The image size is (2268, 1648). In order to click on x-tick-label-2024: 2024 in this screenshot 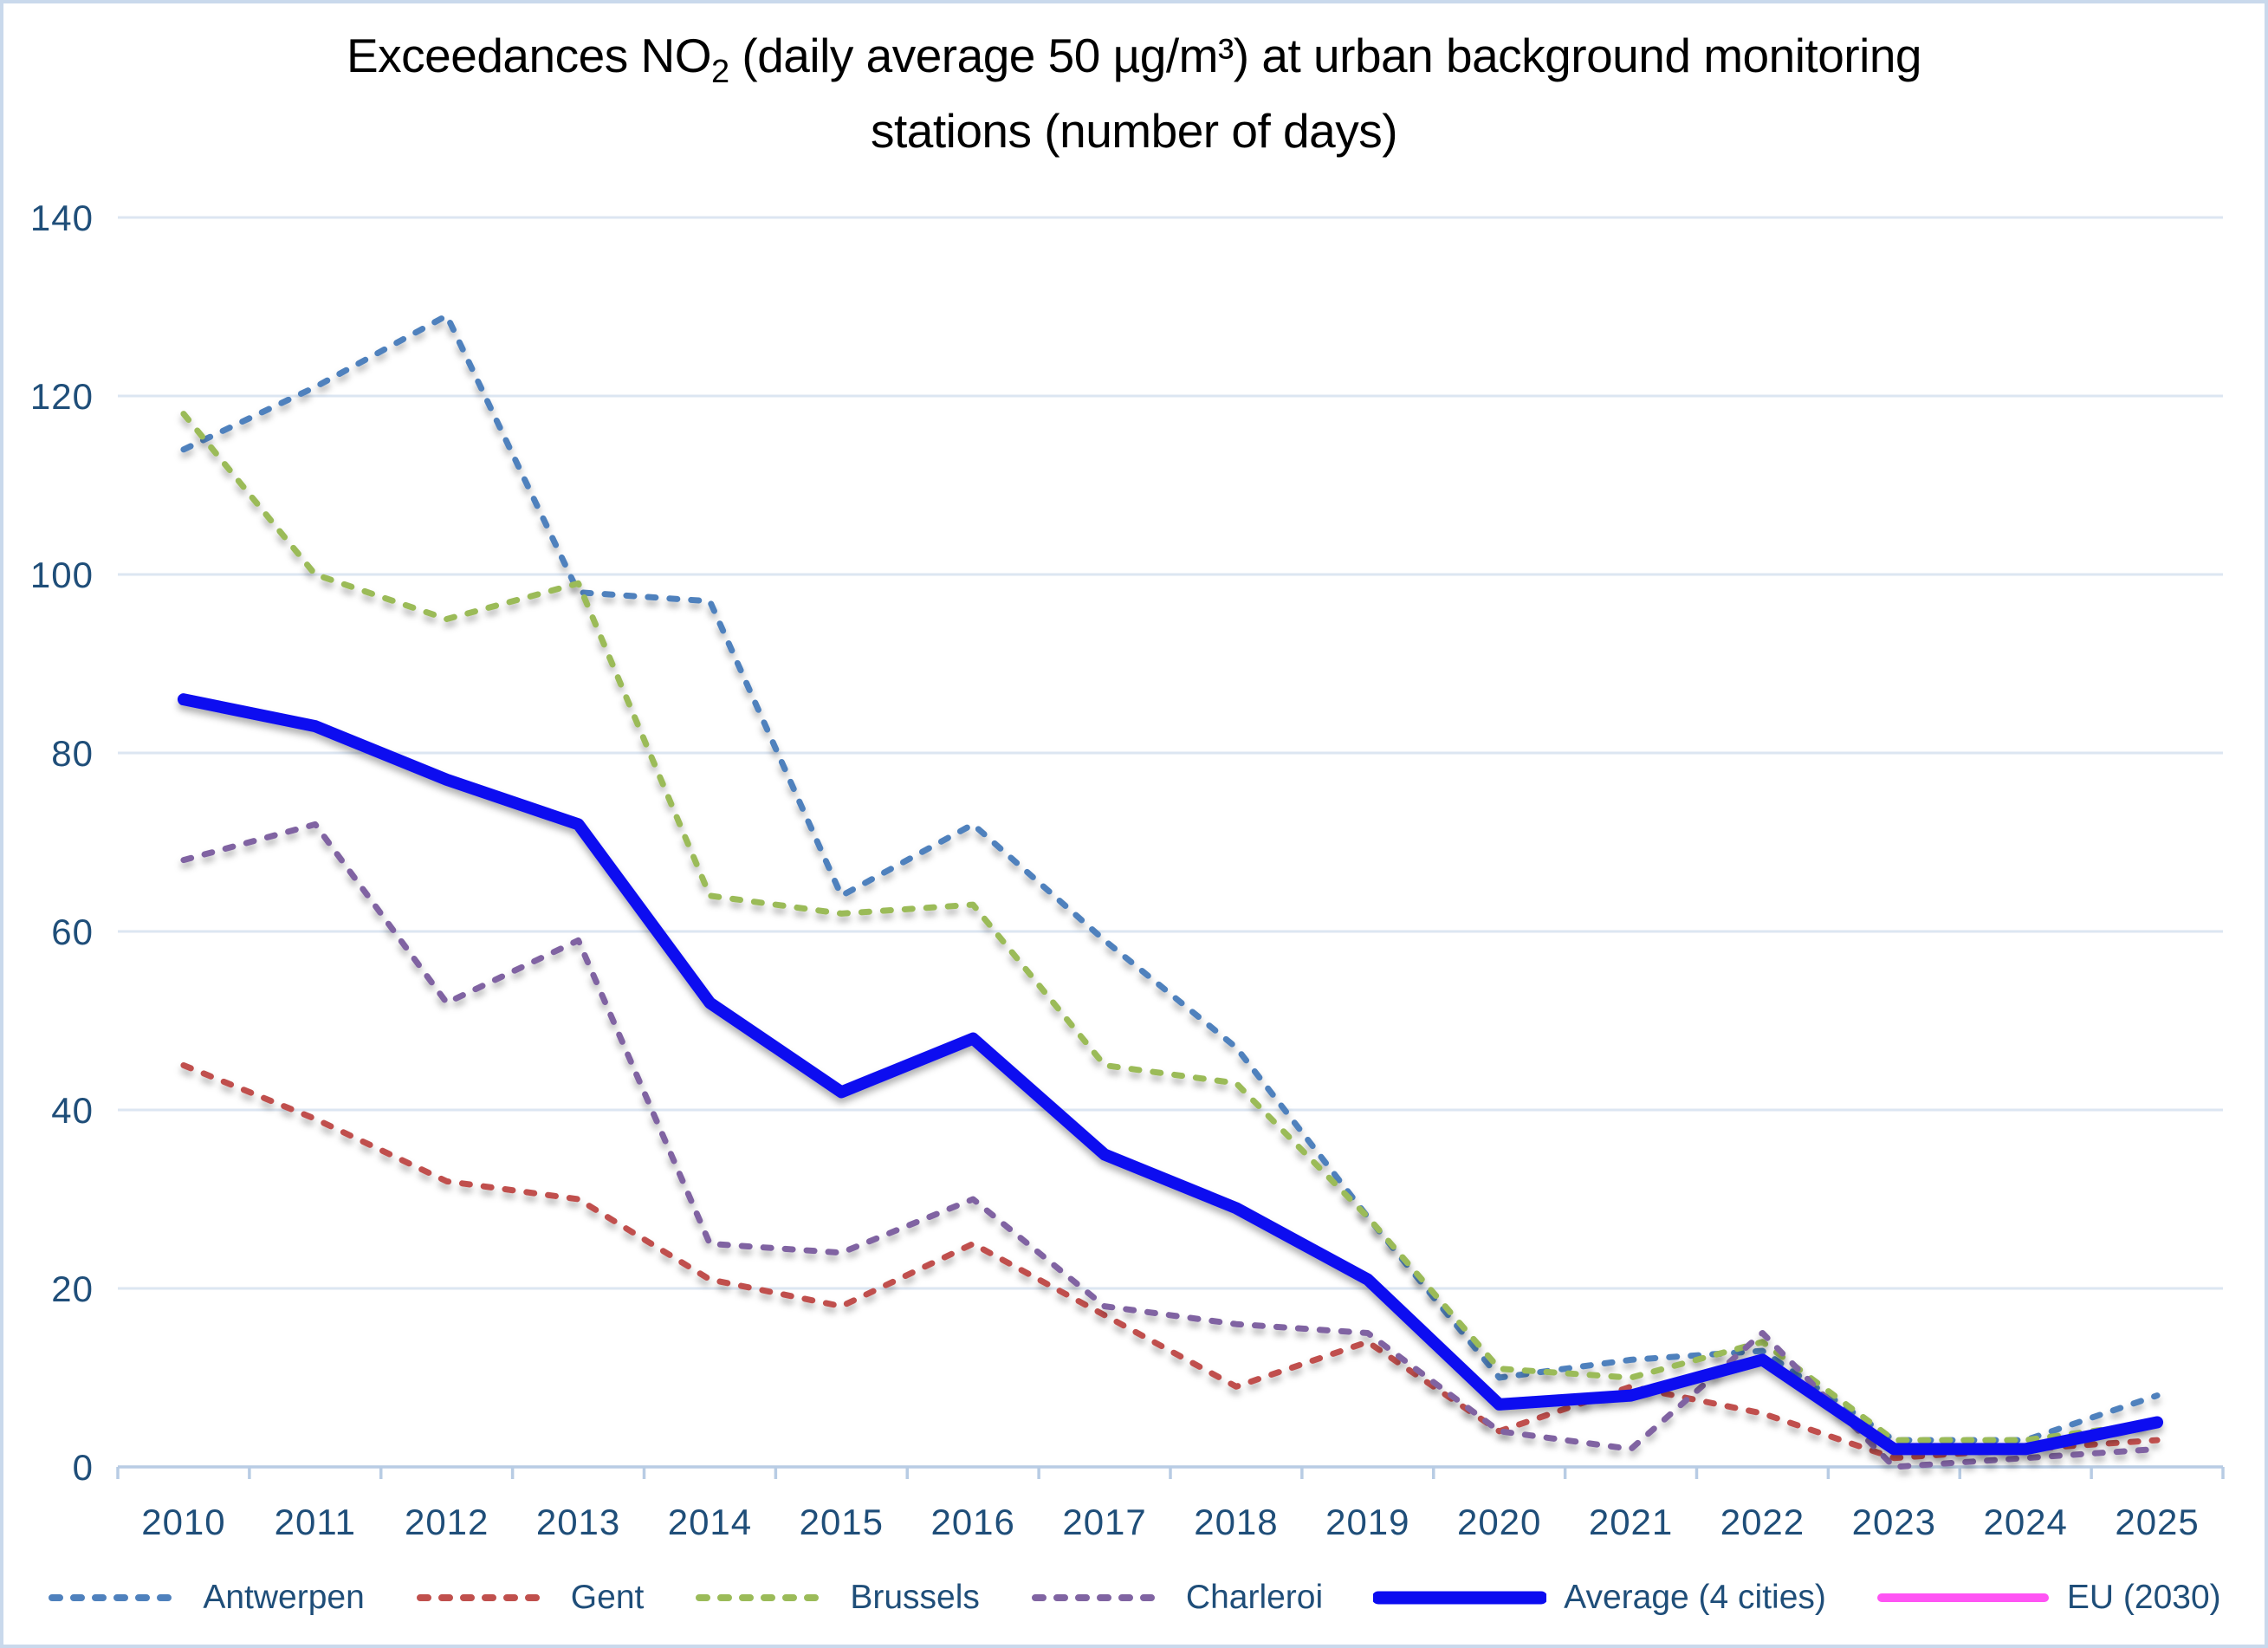, I will do `click(2025, 1522)`.